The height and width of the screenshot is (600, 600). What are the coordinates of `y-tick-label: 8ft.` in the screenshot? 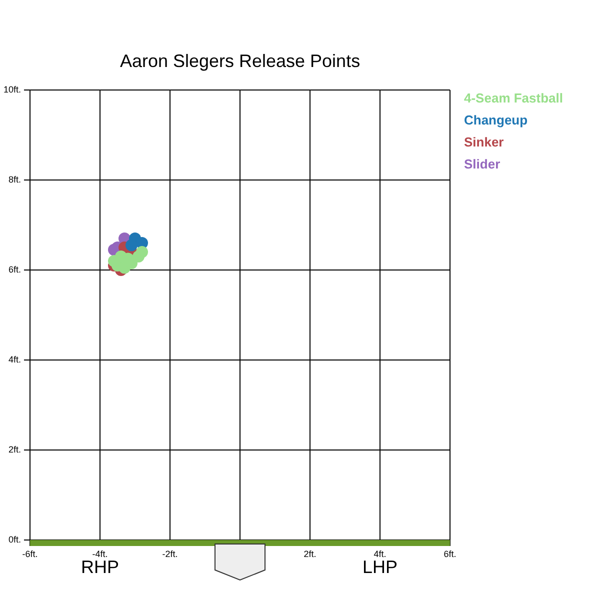 It's located at (14, 179).